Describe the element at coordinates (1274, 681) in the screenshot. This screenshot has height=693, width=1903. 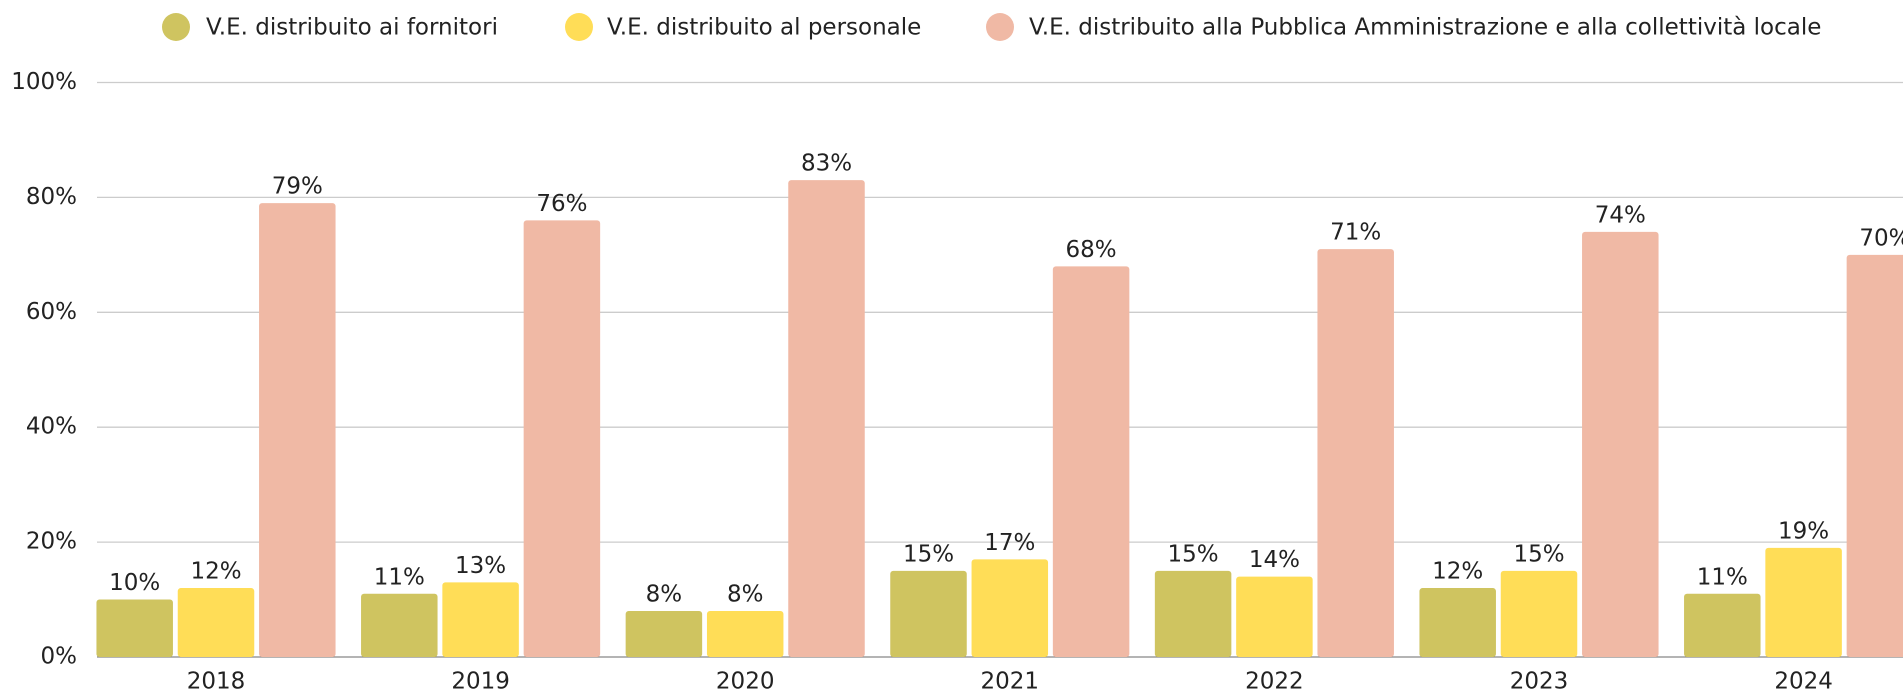
I see `x-tick-label: 2022` at that location.